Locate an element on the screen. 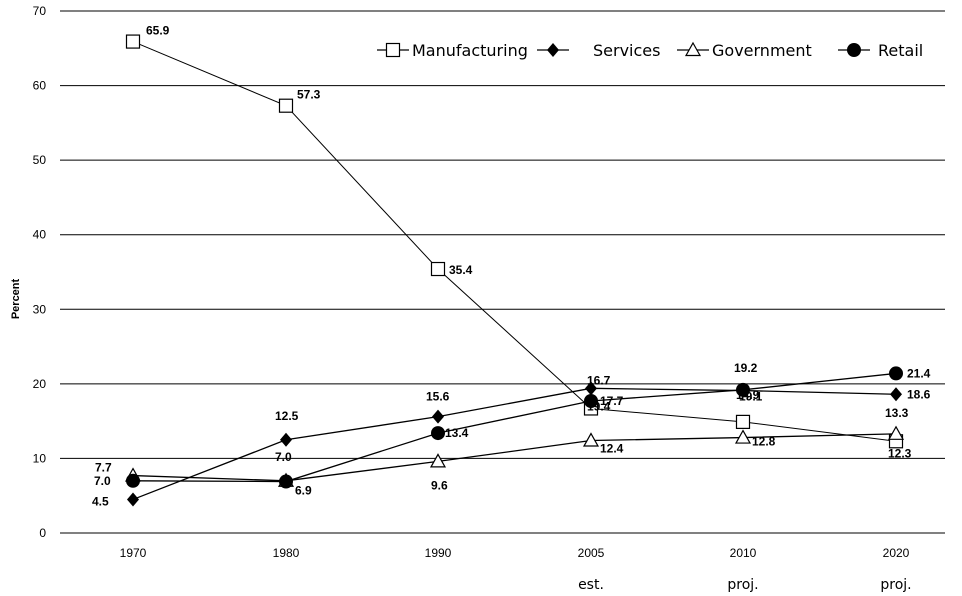 Image resolution: width=962 pixels, height=596 pixels. y-tick-label-70: 70 is located at coordinates (40, 11).